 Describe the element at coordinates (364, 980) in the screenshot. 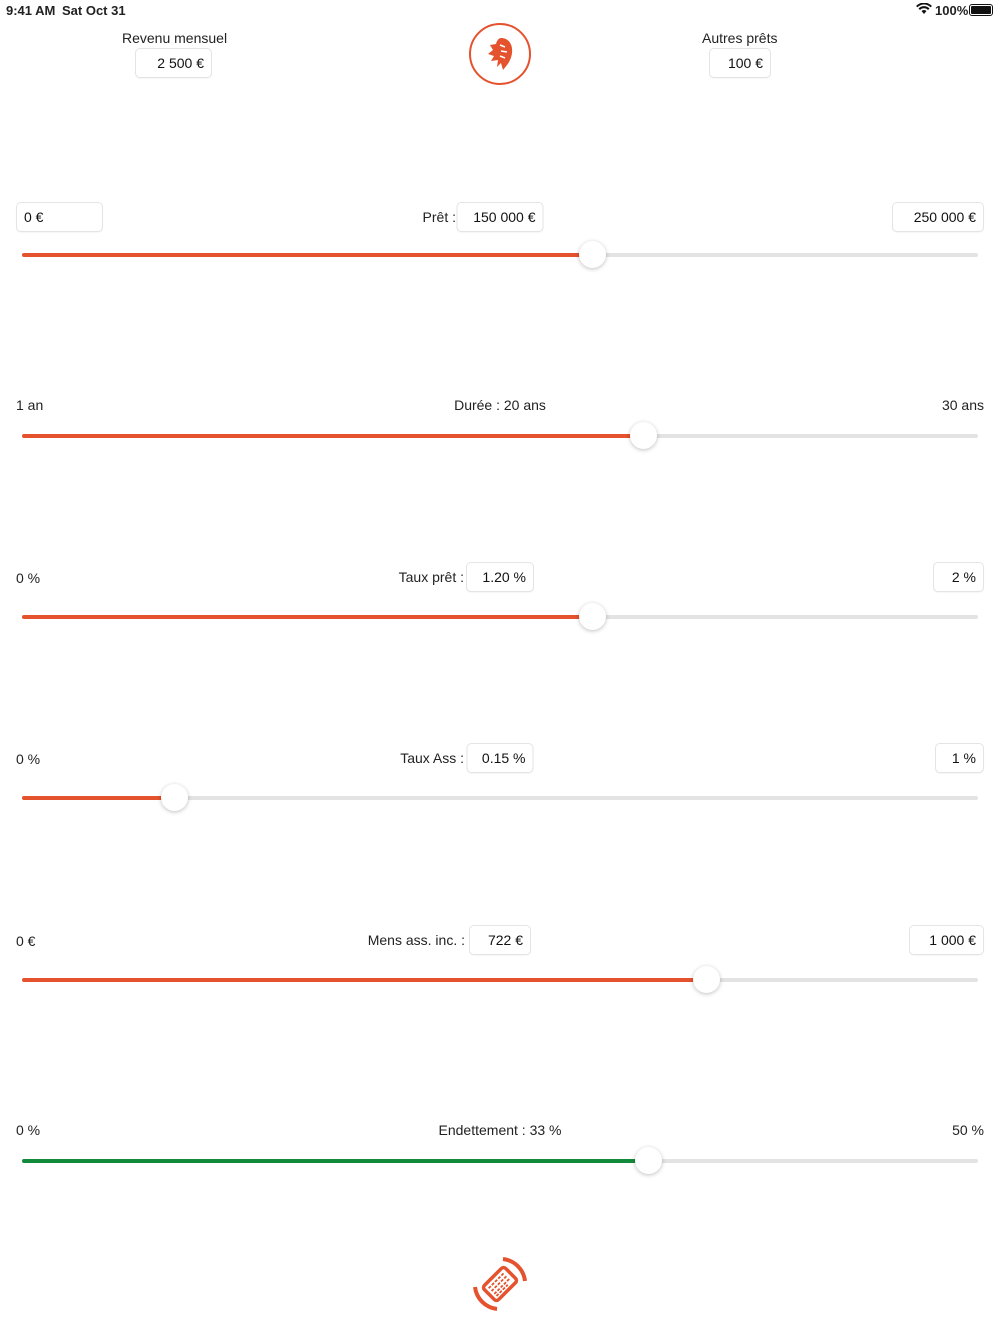

I see `monthly-slider-fill` at that location.